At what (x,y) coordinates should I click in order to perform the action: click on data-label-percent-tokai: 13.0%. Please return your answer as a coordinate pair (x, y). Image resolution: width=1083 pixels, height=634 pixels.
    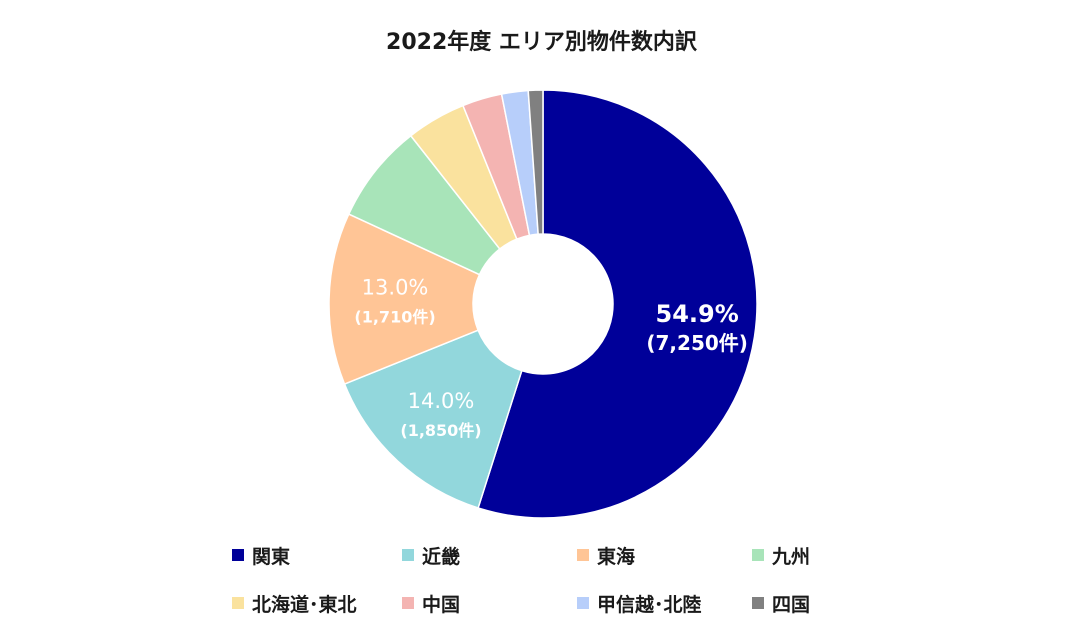
    Looking at the image, I should click on (395, 287).